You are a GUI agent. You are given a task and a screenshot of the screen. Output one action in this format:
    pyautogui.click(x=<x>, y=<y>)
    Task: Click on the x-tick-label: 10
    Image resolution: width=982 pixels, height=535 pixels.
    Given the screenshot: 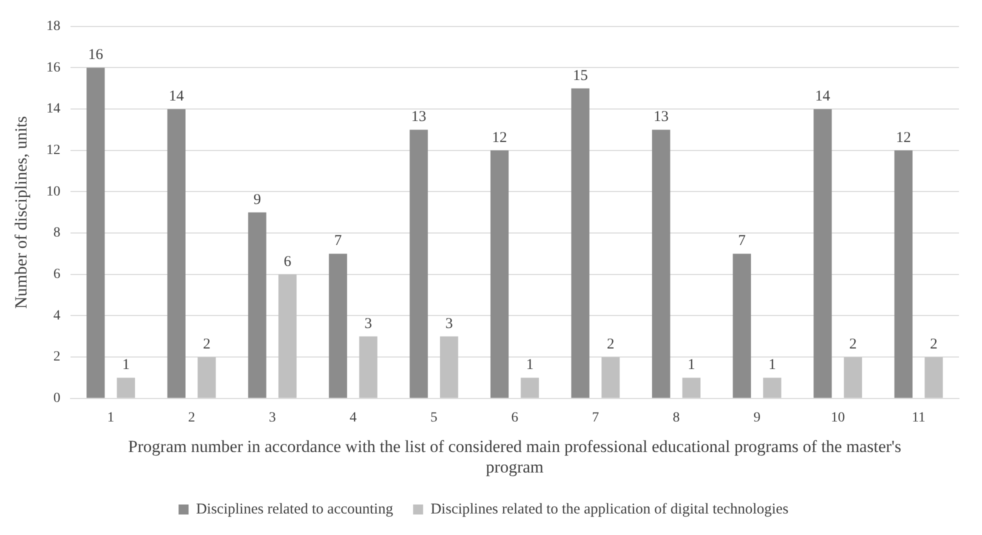 What is the action you would take?
    pyautogui.click(x=837, y=418)
    